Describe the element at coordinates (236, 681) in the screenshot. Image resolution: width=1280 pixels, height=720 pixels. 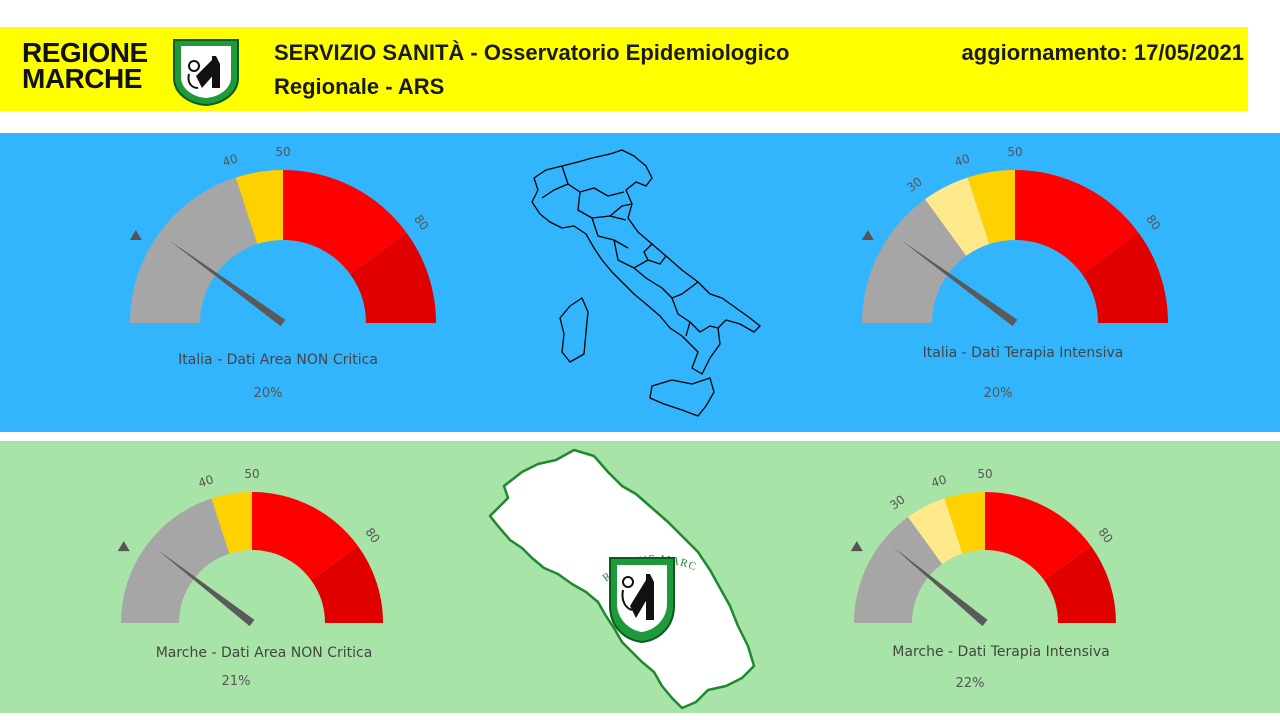
I see `gauge-value: 21%` at that location.